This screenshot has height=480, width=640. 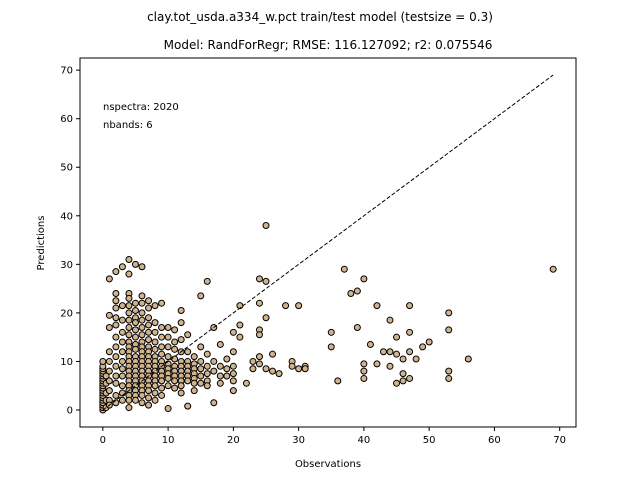 I want to click on y-tick-label: 40, so click(x=66, y=216).